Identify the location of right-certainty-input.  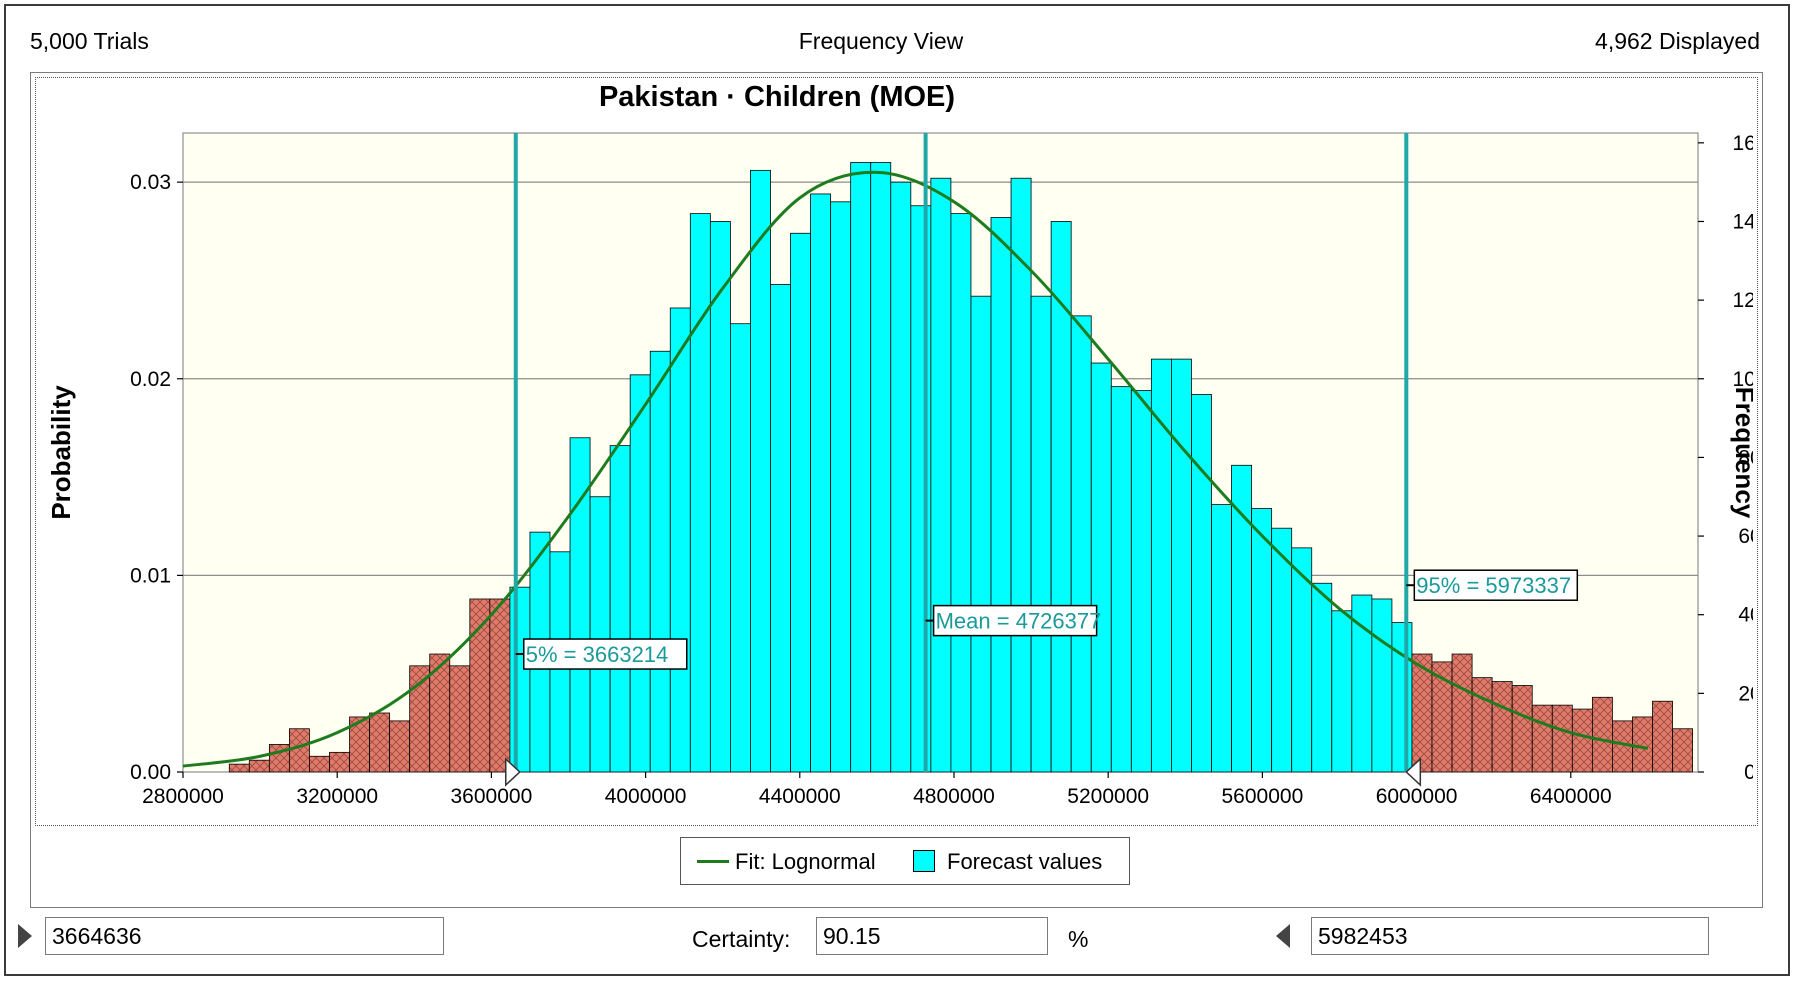
(1510, 936).